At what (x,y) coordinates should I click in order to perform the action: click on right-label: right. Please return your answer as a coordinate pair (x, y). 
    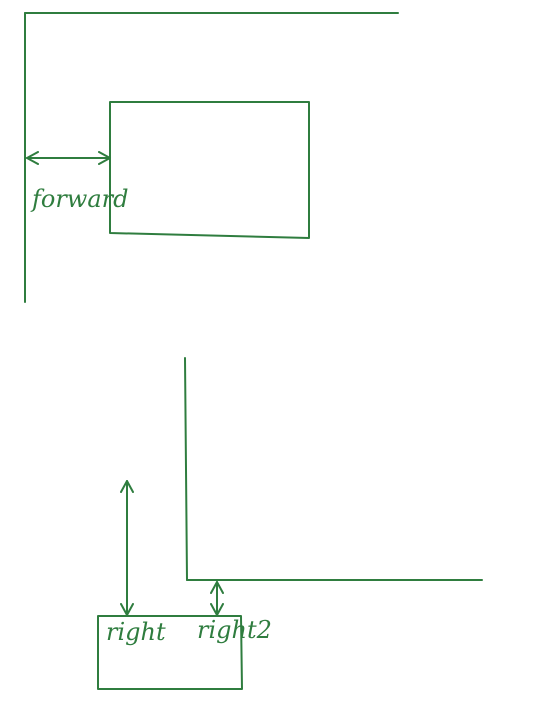
    Looking at the image, I should click on (136, 632).